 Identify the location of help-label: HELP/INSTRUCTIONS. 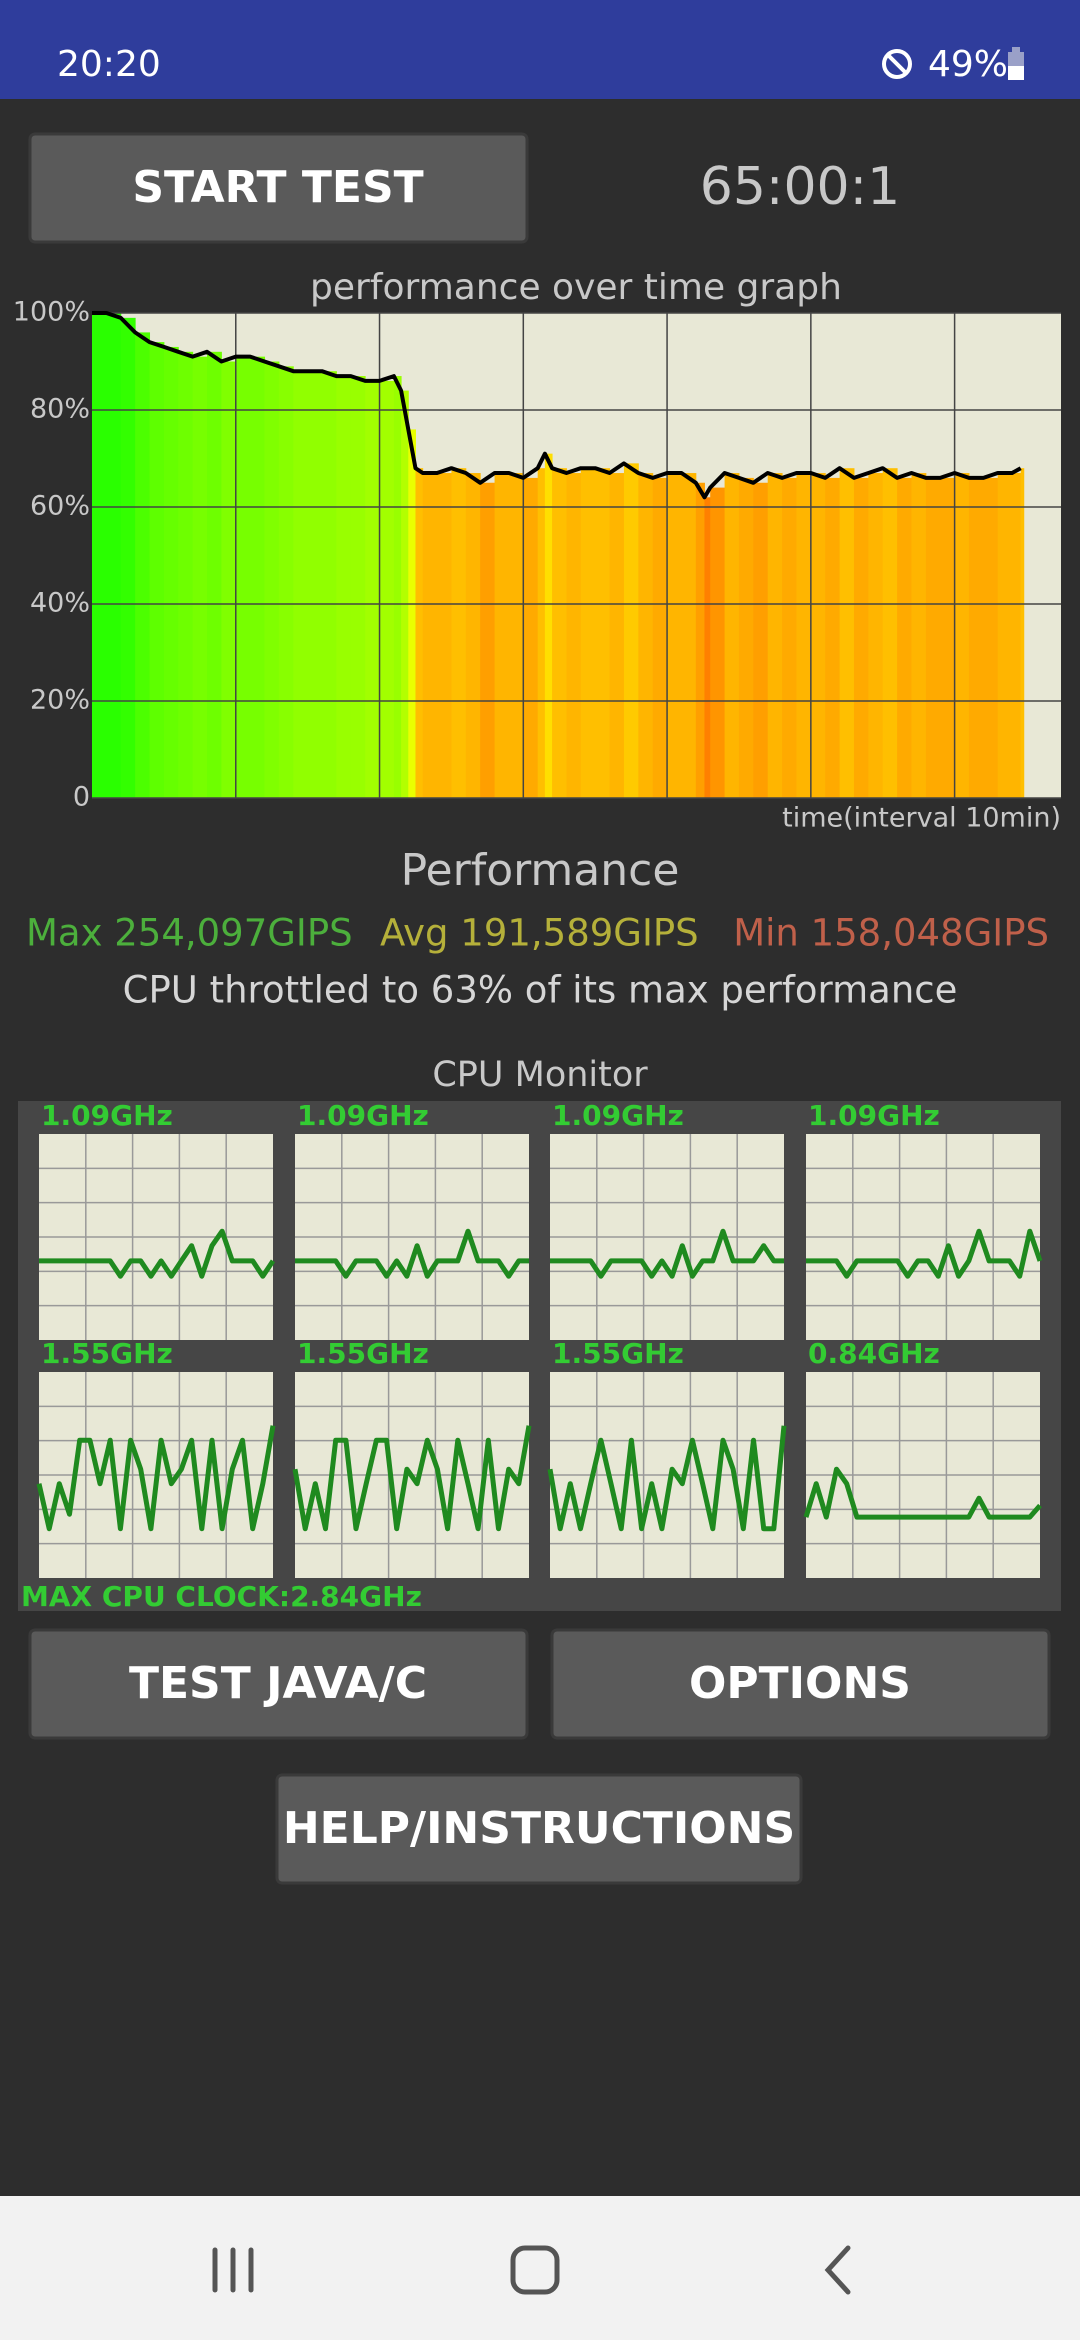
(539, 1828).